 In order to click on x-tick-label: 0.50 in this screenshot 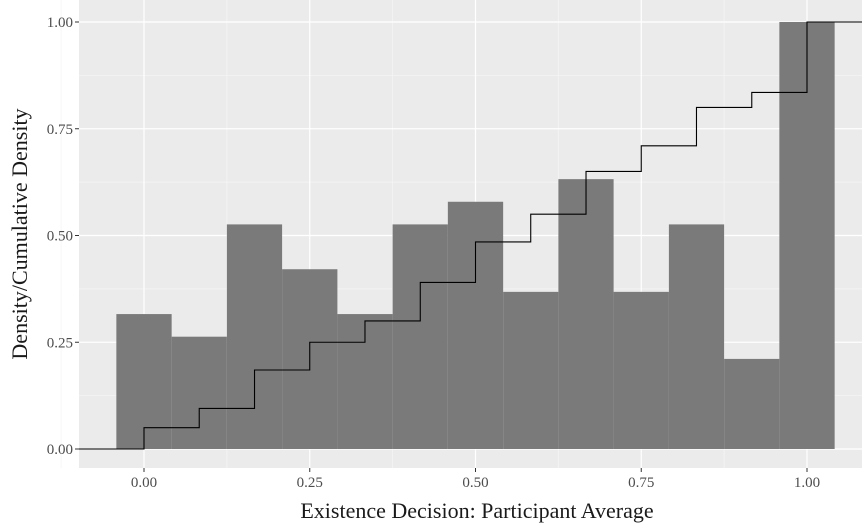, I will do `click(475, 483)`.